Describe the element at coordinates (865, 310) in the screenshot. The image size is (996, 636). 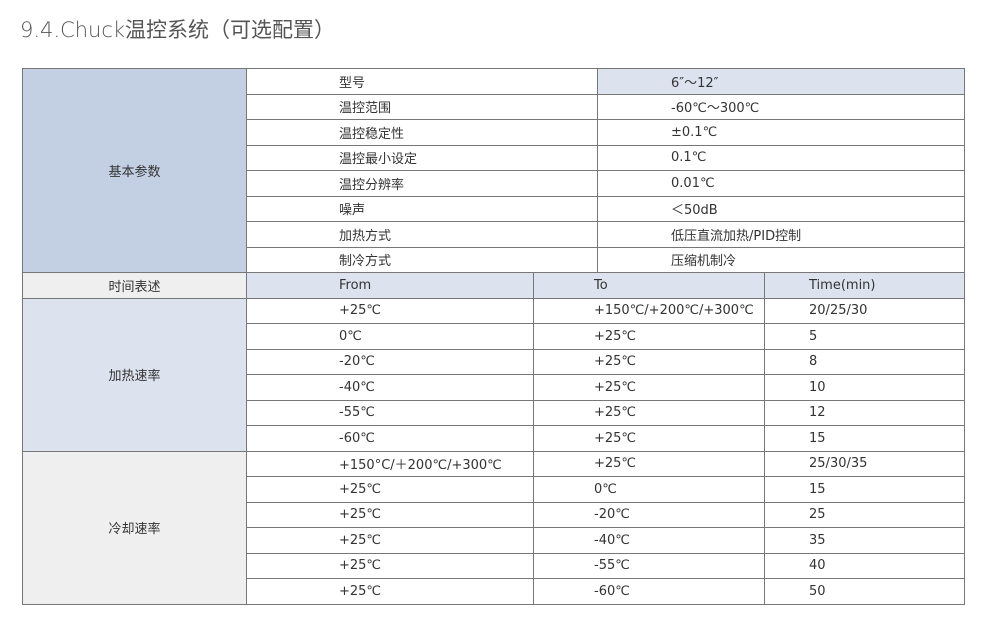
I see `time-cell: 20/25/30` at that location.